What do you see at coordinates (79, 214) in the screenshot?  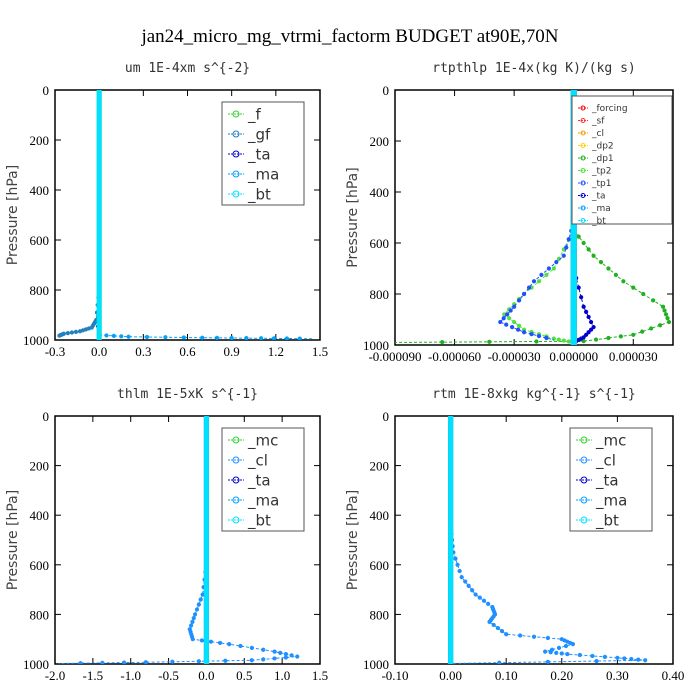 I see `series-gf` at bounding box center [79, 214].